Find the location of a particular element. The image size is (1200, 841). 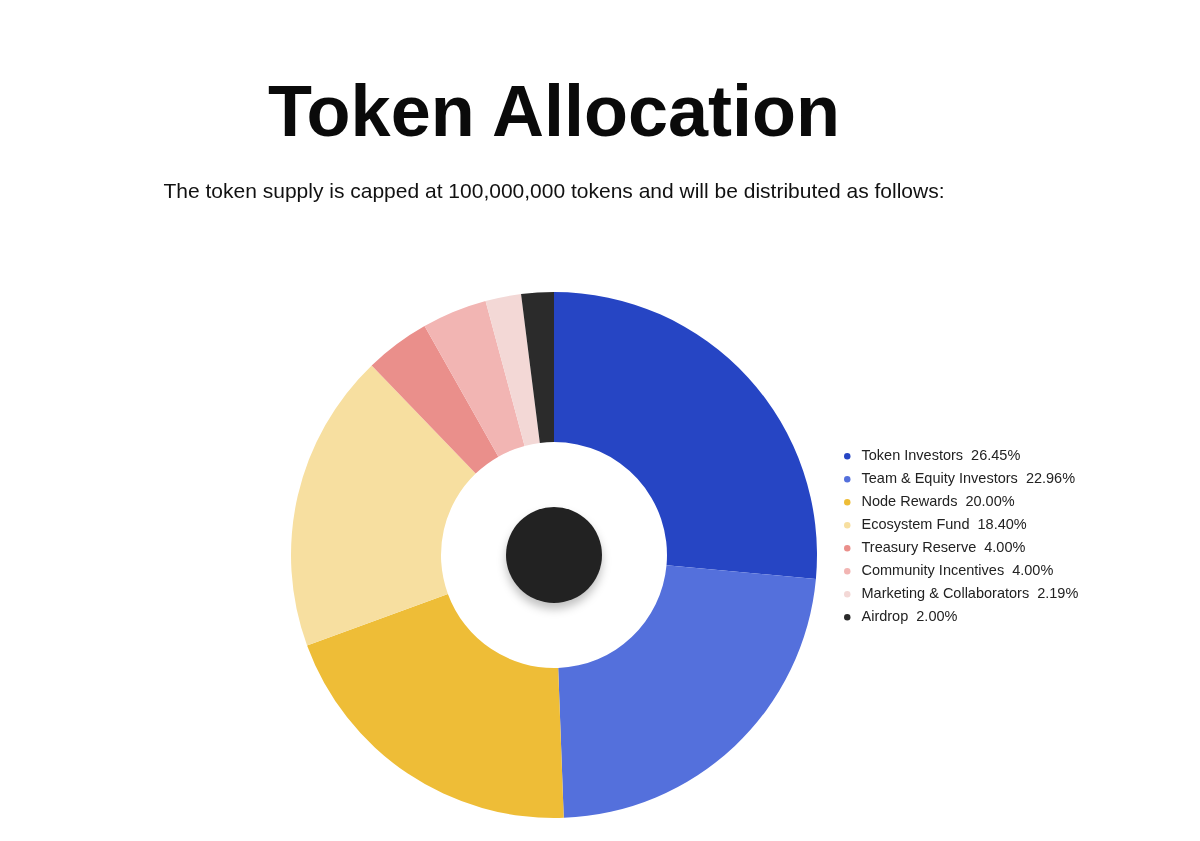

legend-label: Node Rewards 20.00% is located at coordinates (938, 501).